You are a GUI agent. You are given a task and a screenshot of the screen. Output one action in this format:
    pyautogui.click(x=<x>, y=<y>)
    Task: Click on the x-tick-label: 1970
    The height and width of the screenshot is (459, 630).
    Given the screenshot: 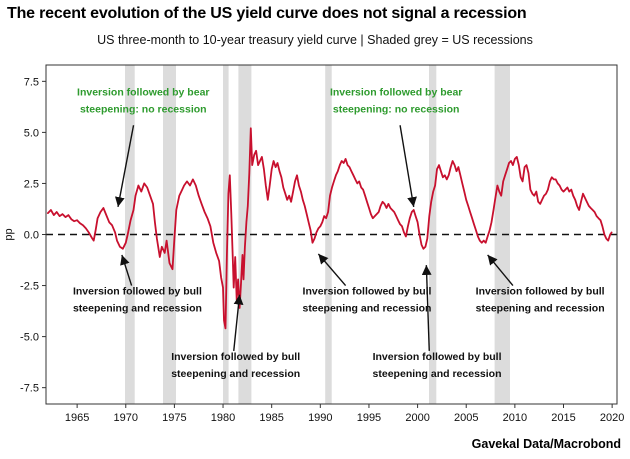 What is the action you would take?
    pyautogui.click(x=126, y=418)
    